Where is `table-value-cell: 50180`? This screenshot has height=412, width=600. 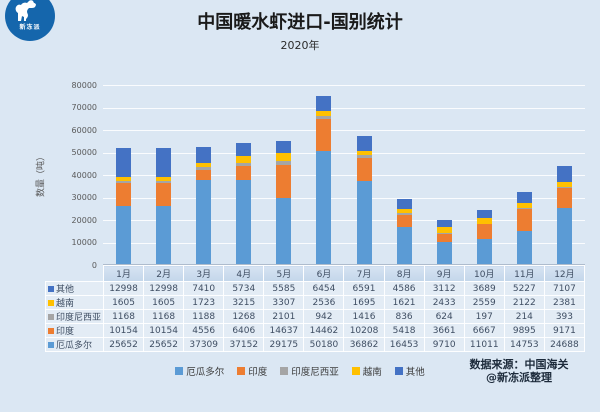
table-value-cell: 50180 is located at coordinates (324, 344).